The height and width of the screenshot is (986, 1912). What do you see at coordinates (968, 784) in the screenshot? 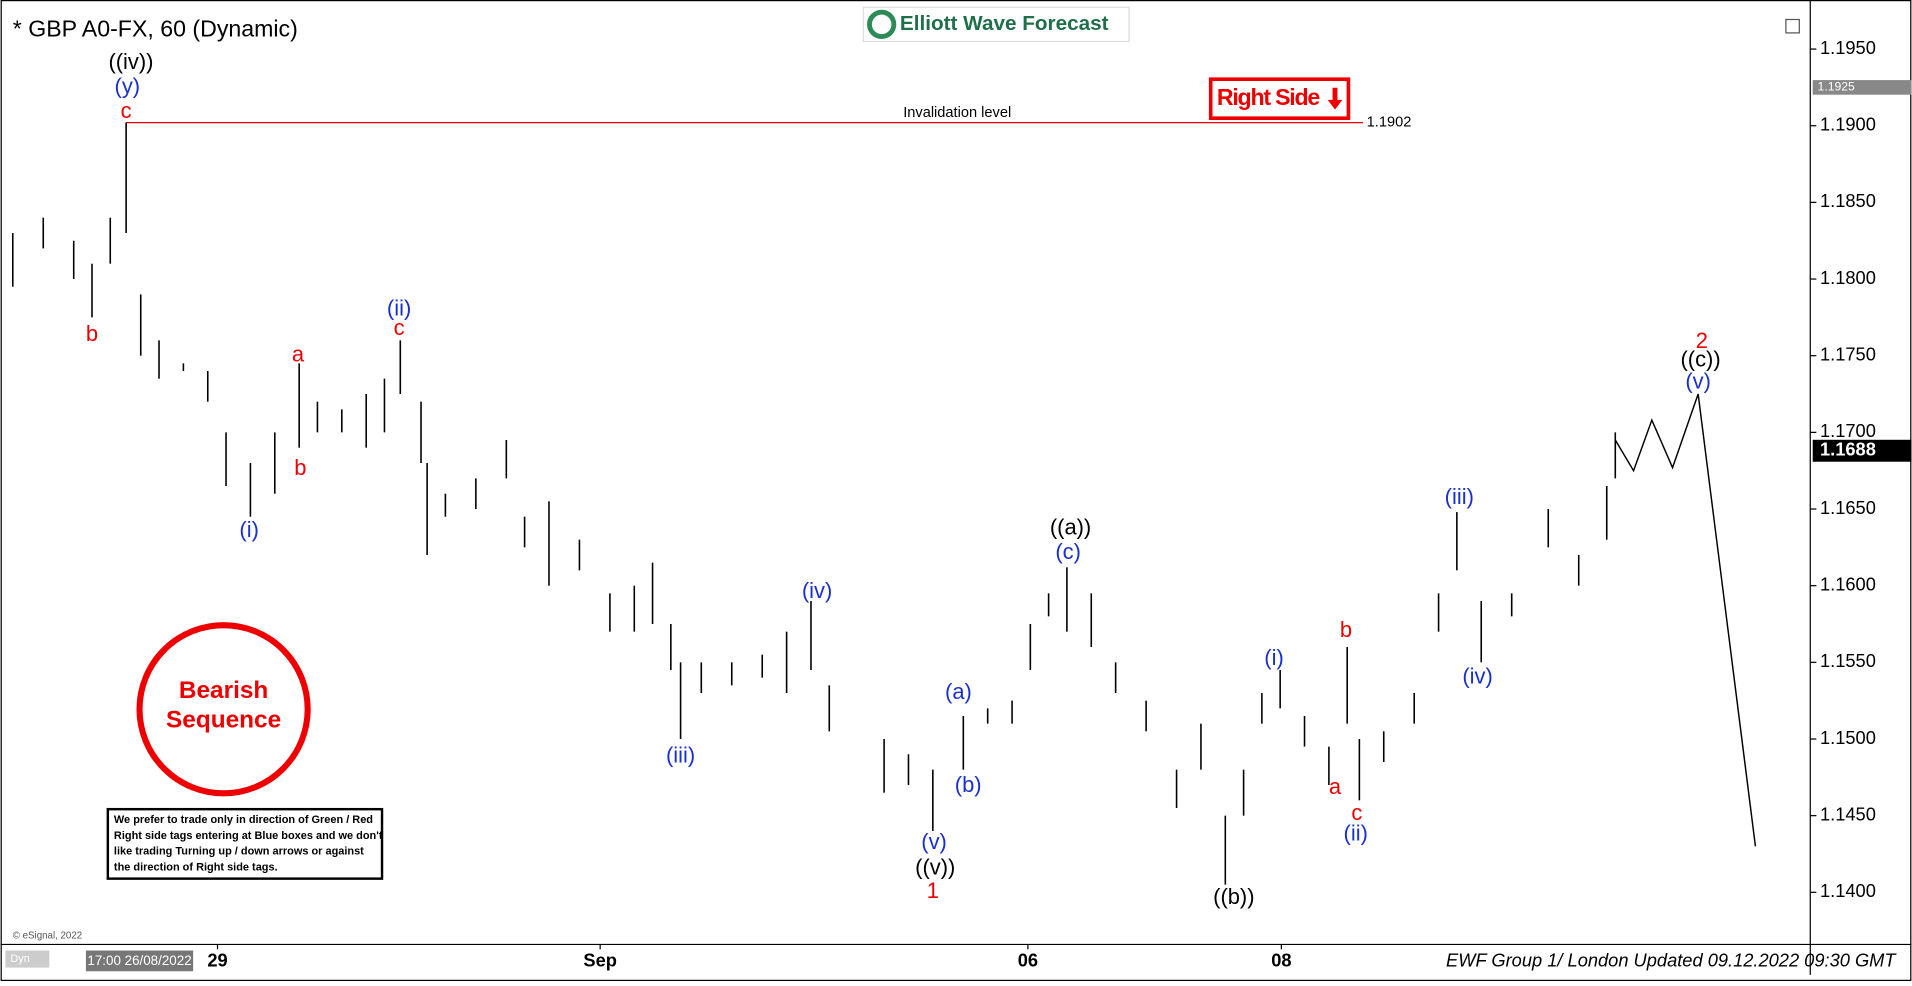
I see `wave-label: (b)` at bounding box center [968, 784].